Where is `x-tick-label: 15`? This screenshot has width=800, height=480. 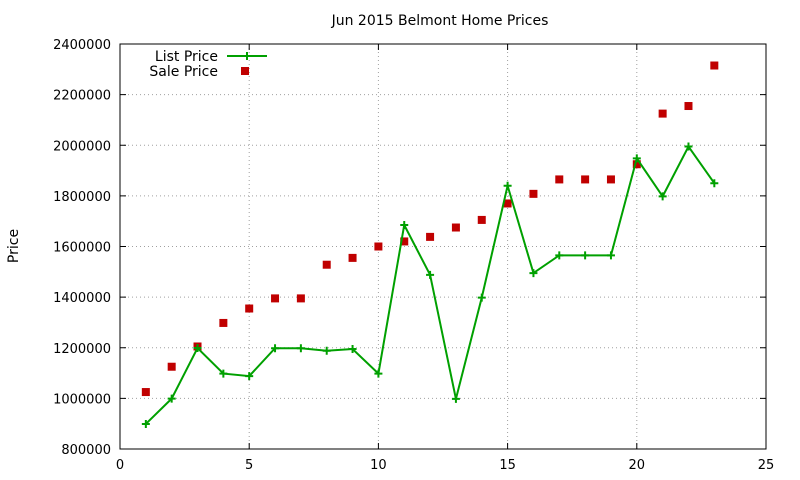
x-tick-label: 15 is located at coordinates (507, 465).